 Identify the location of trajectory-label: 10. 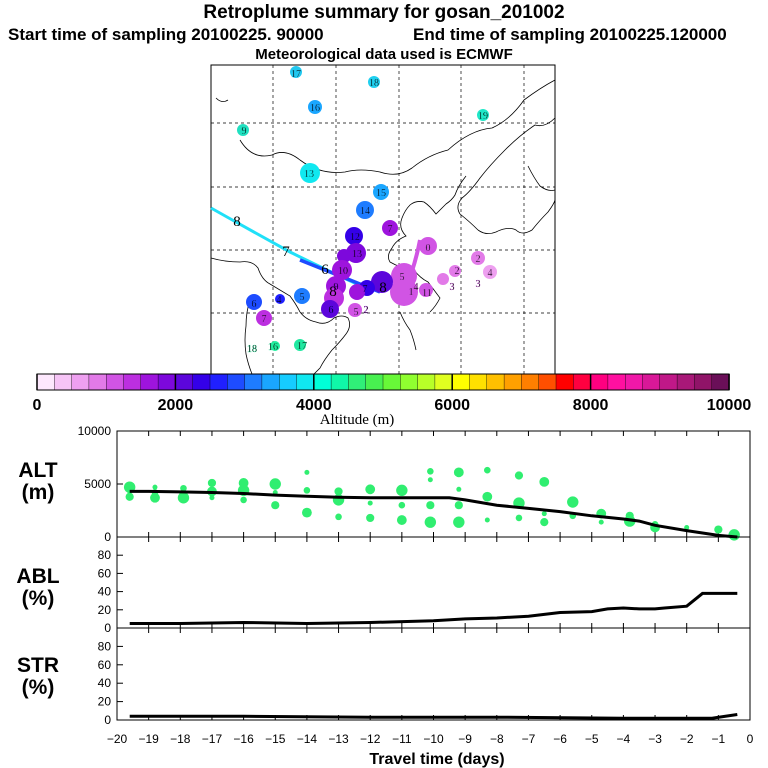
(343, 271).